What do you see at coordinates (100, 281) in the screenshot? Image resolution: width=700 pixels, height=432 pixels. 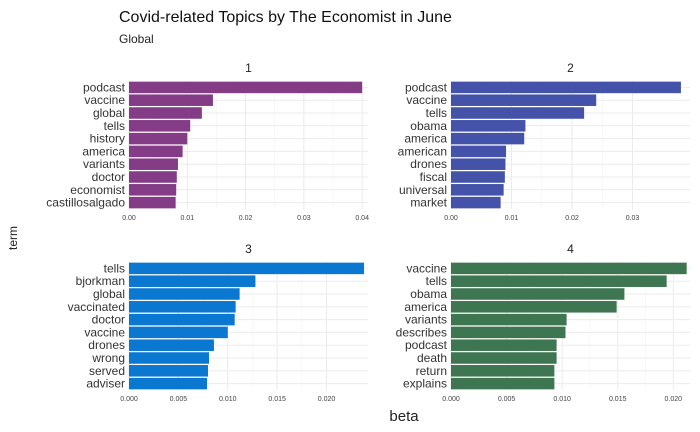 I see `category-label: bjorkman` at bounding box center [100, 281].